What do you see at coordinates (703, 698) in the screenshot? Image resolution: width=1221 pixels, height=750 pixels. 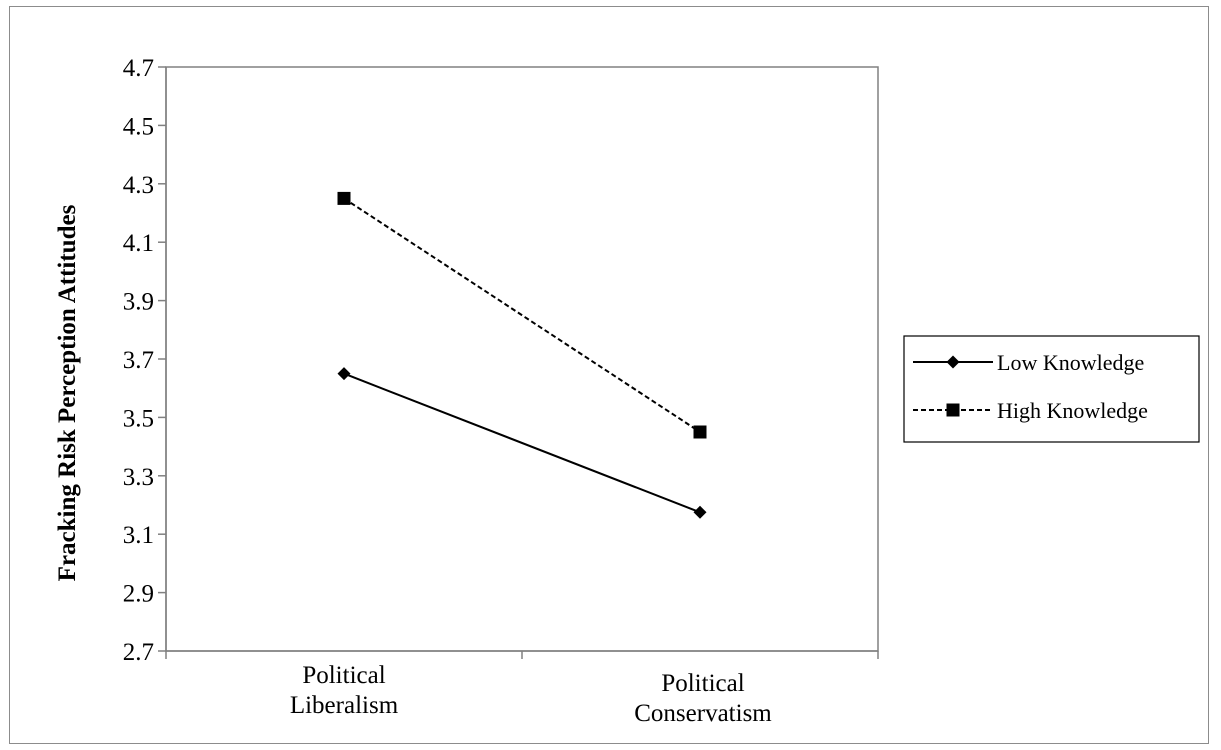 I see `x-category-label: Political Conservatism` at bounding box center [703, 698].